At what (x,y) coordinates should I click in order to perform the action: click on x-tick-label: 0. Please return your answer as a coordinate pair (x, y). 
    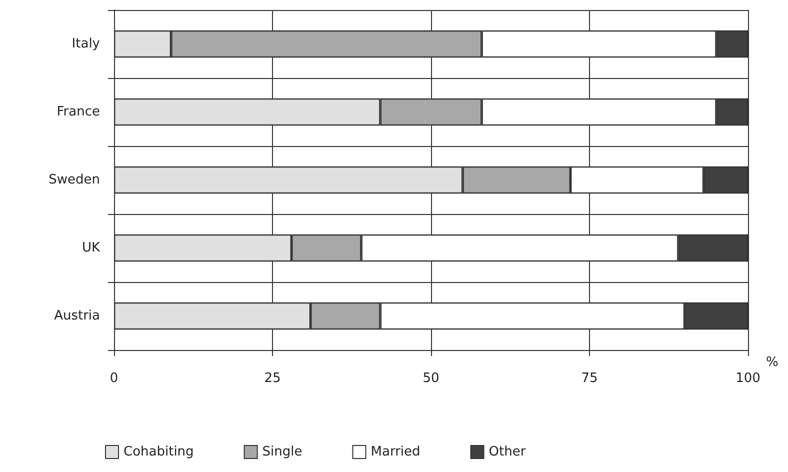
    Looking at the image, I should click on (114, 378).